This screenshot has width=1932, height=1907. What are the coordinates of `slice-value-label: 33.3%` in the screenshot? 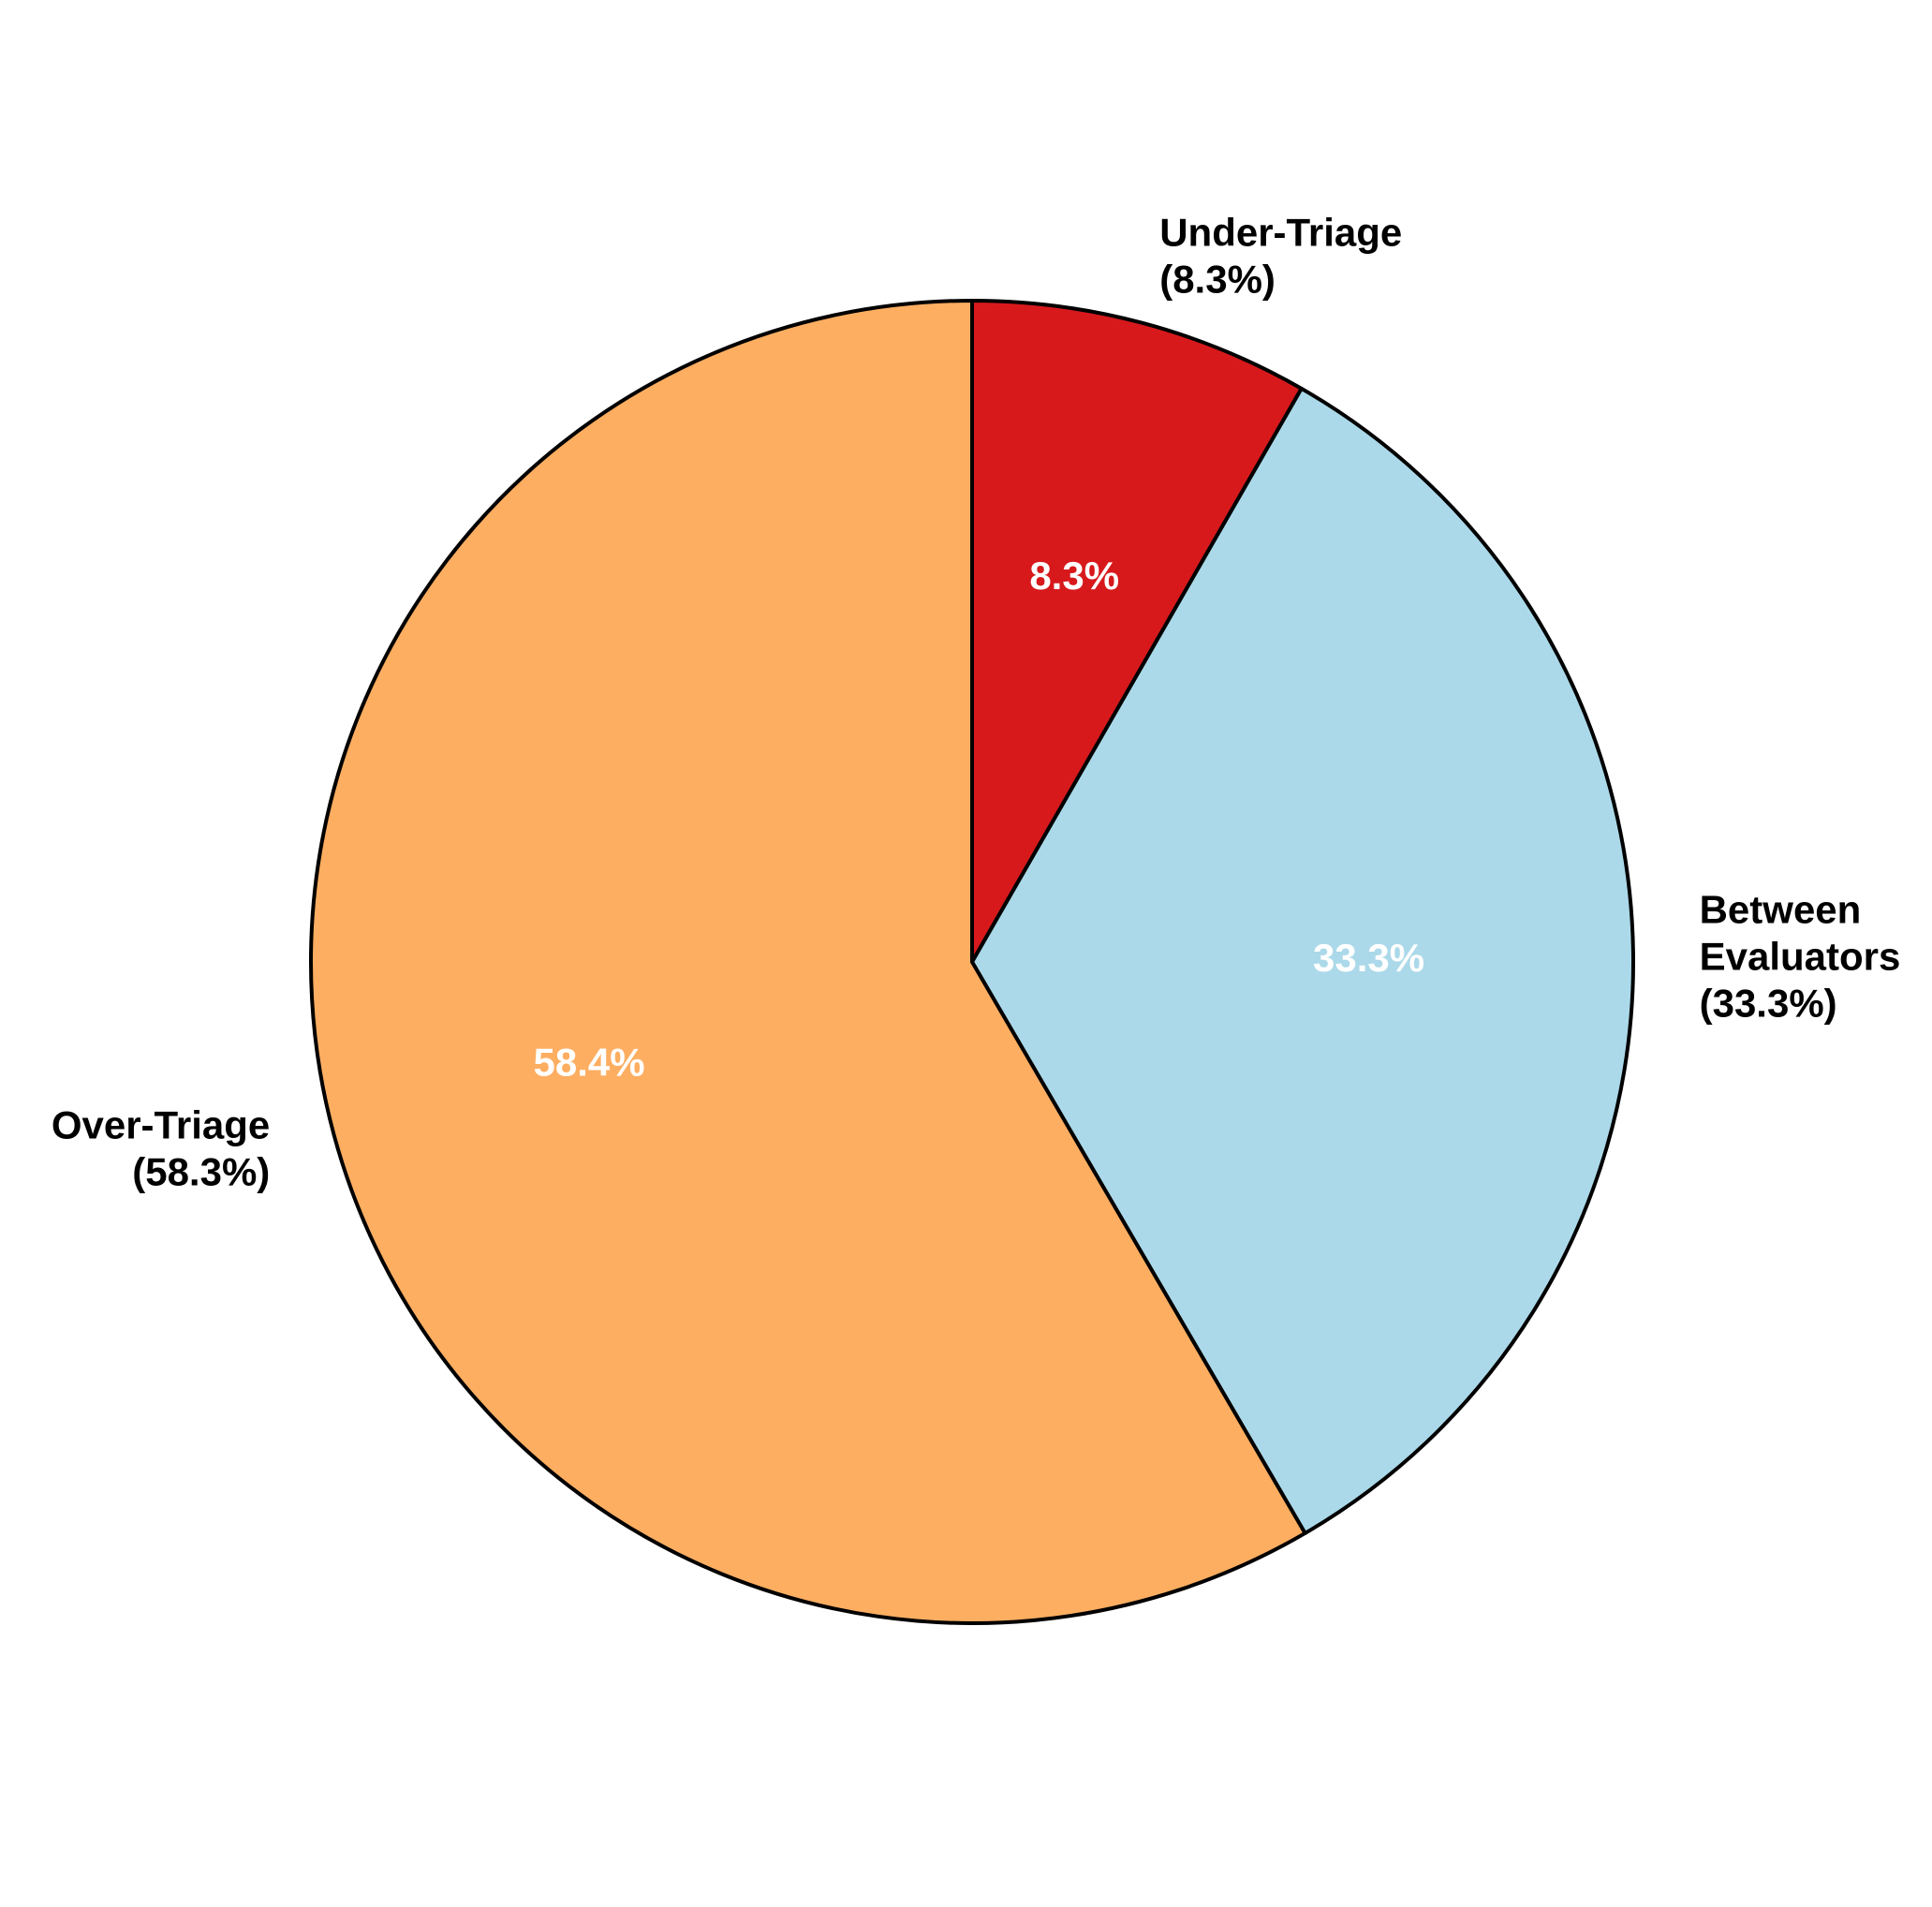 It's located at (1368, 958).